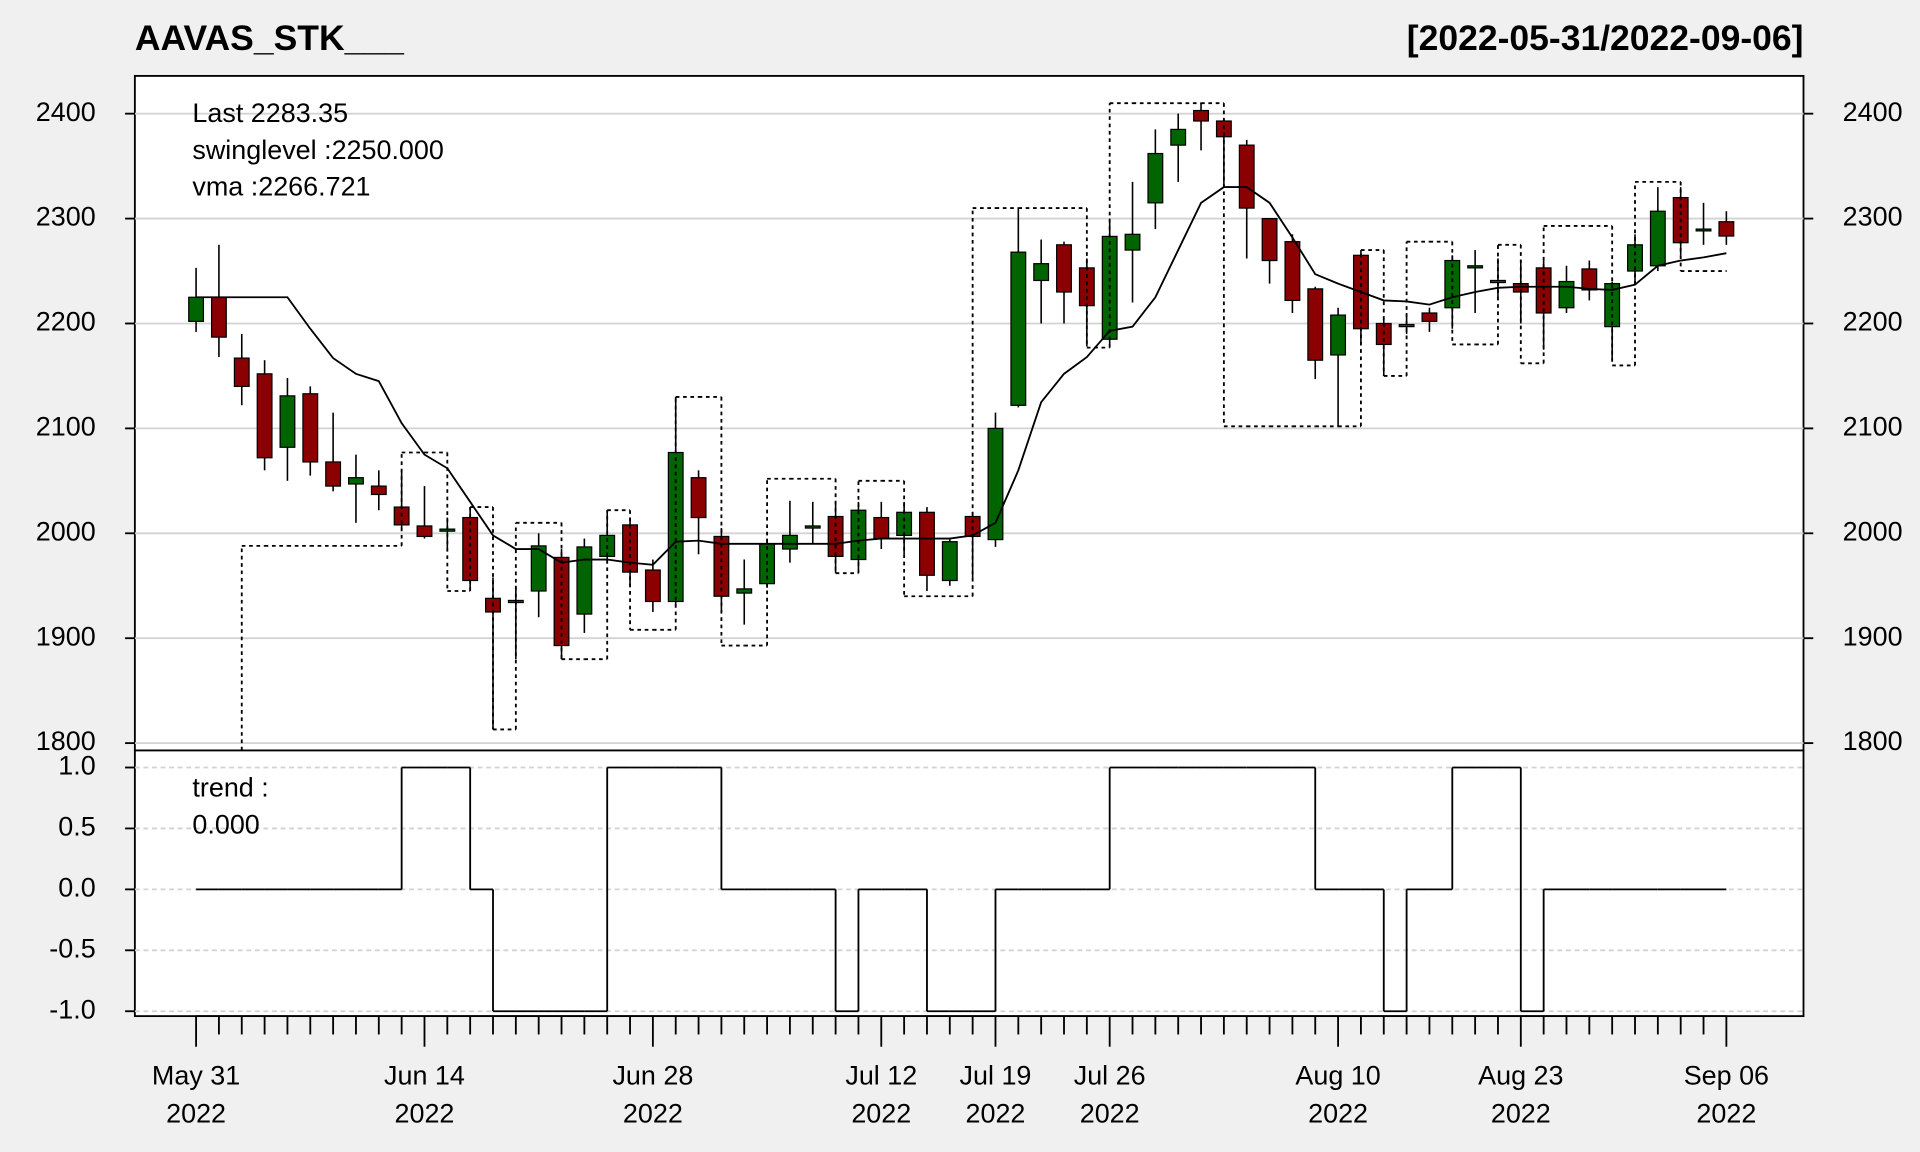  Describe the element at coordinates (652, 1075) in the screenshot. I see `x-tick-label: Jun 28` at that location.